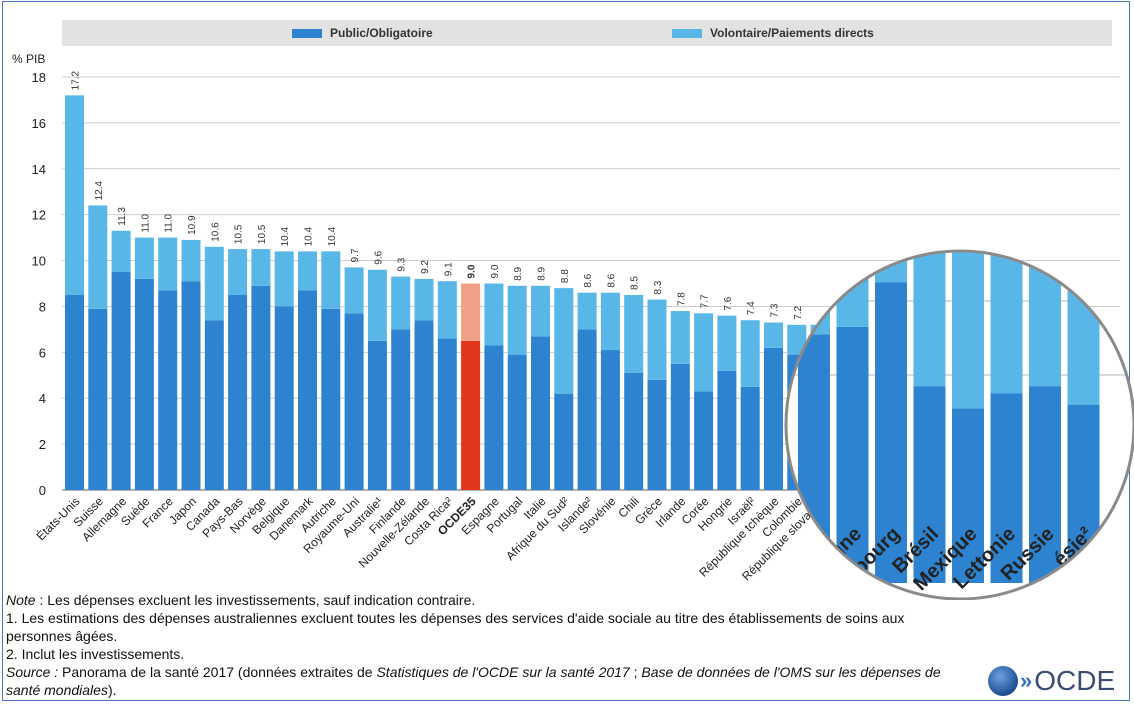  I want to click on data-label: 9.2, so click(425, 267).